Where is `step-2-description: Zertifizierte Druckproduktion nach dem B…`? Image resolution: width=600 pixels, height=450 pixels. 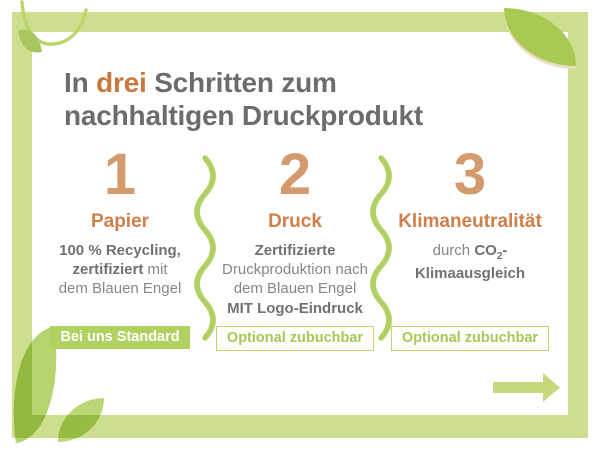 step-2-description: Zertifizierte Druckproduktion nach dem B… is located at coordinates (295, 279).